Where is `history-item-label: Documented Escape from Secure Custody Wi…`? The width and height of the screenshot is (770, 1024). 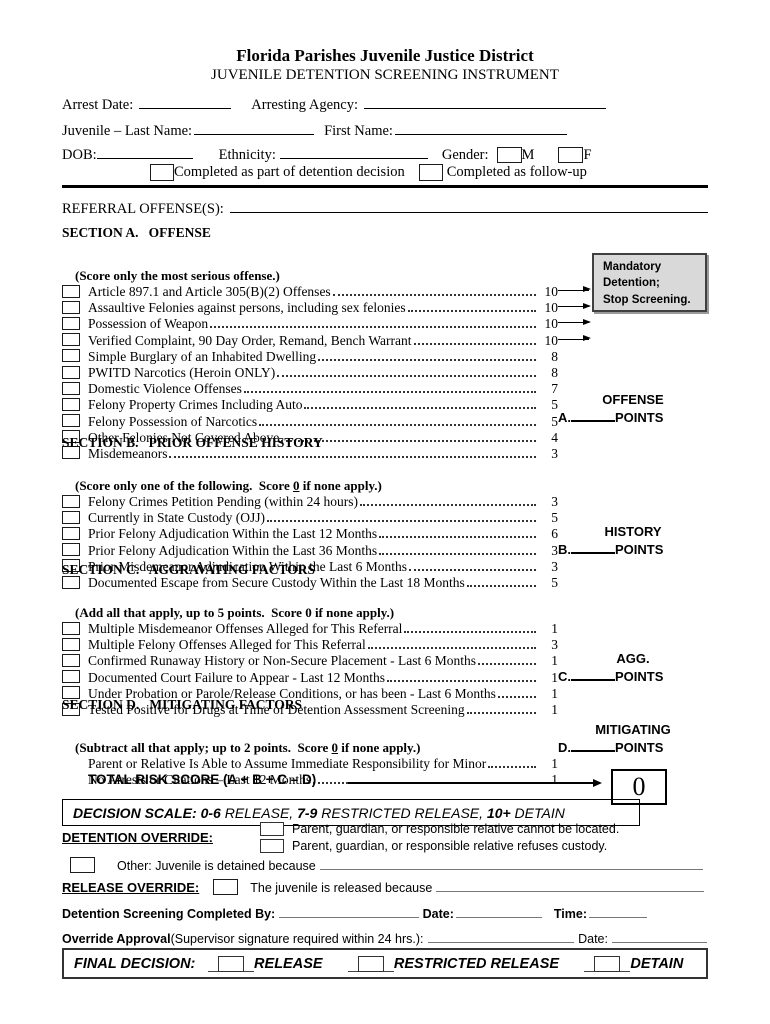 history-item-label: Documented Escape from Secure Custody Wi… is located at coordinates (276, 582).